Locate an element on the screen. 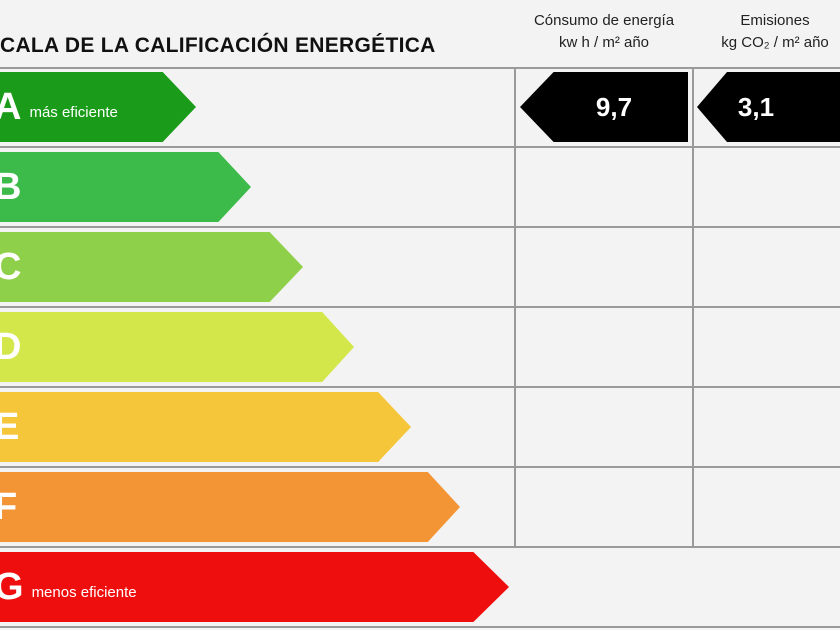 The width and height of the screenshot is (840, 630). consumo-value-arrow: 9,7 is located at coordinates (604, 107).